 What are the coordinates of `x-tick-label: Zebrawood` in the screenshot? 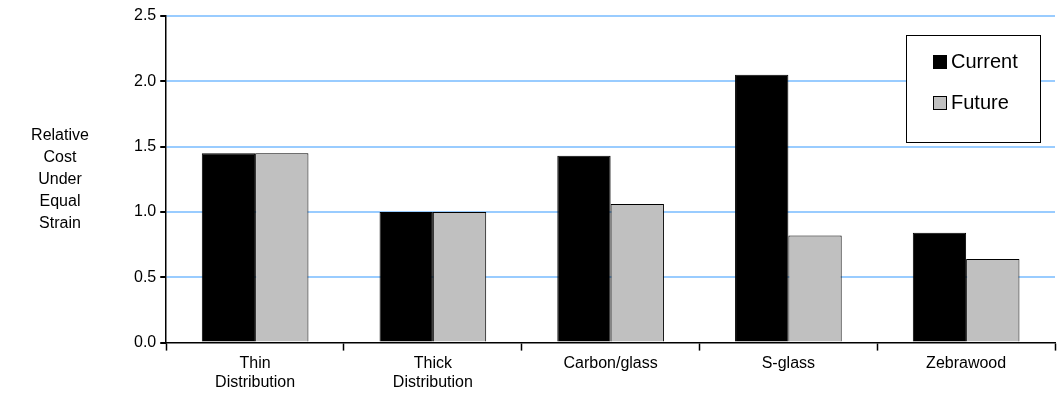 It's located at (966, 362).